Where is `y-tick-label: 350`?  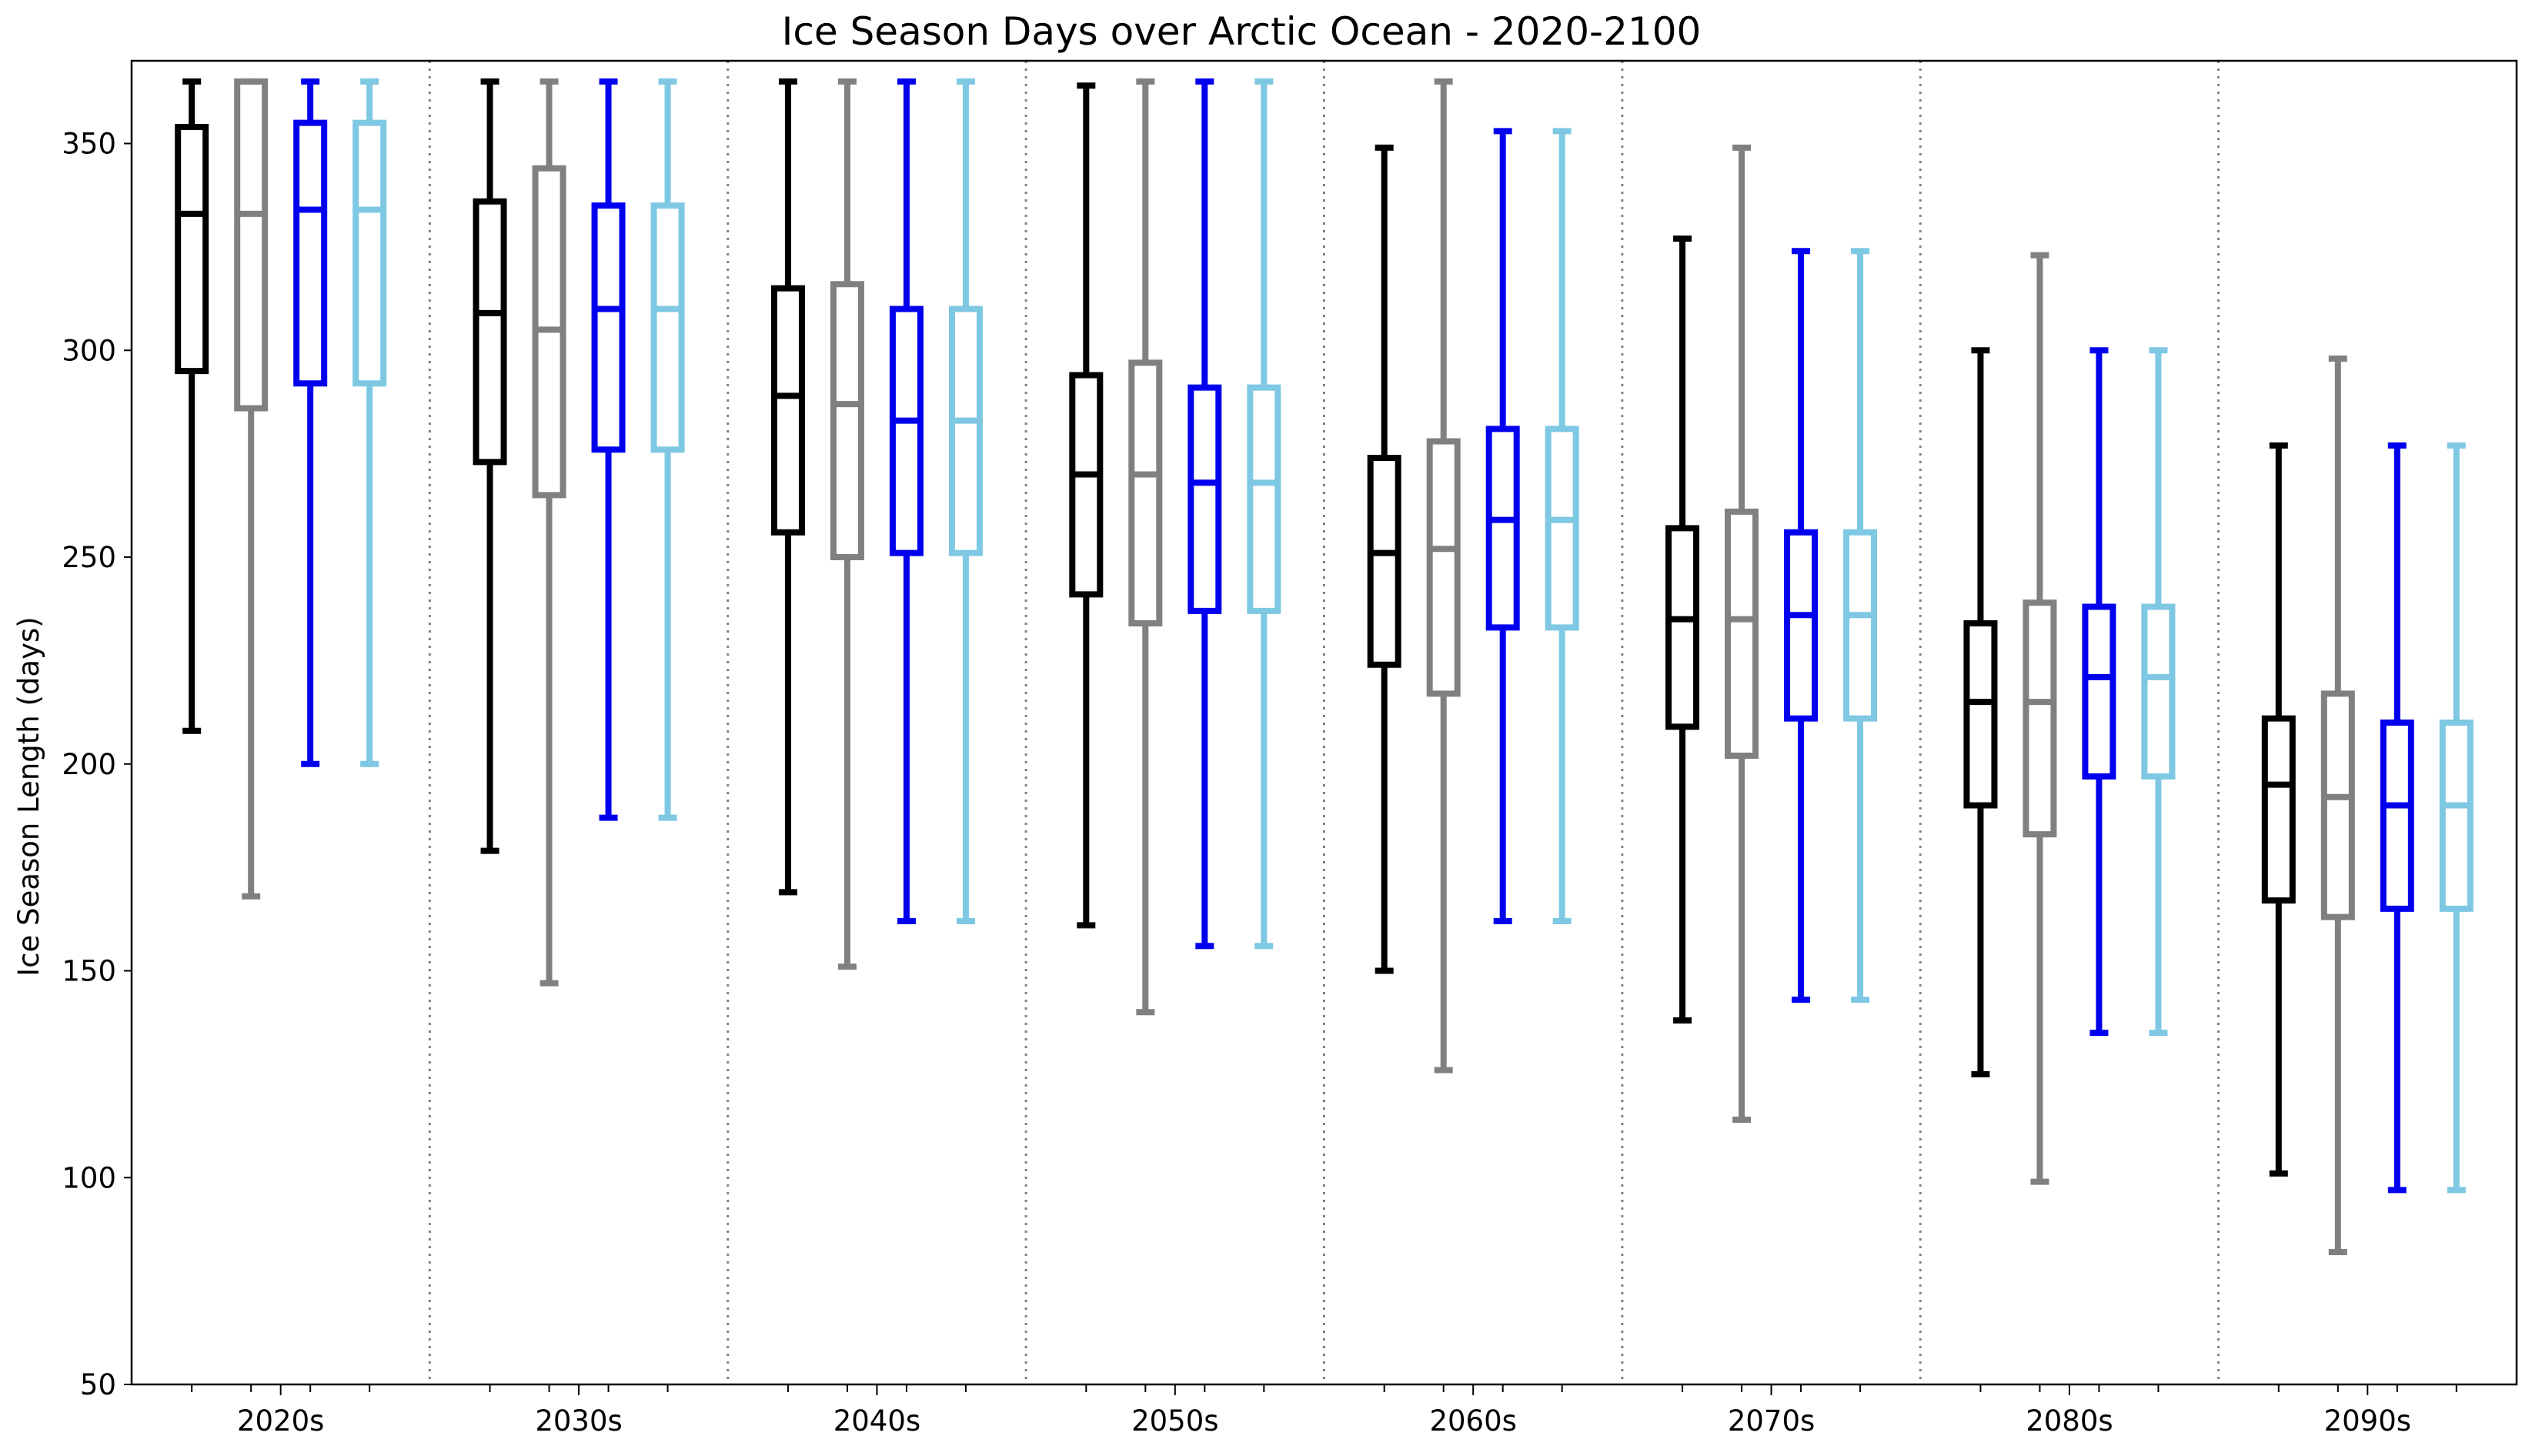
y-tick-label: 350 is located at coordinates (89, 145).